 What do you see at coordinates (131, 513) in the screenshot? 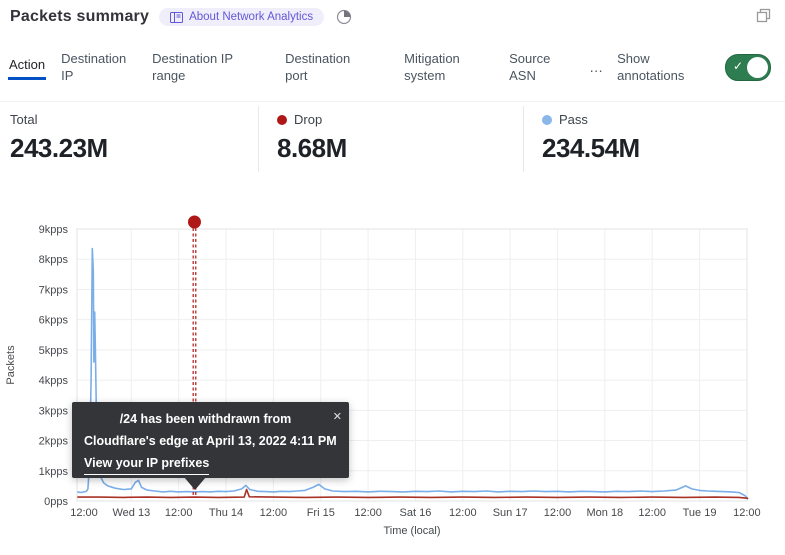
I see `x-tick-label: Wed 13` at bounding box center [131, 513].